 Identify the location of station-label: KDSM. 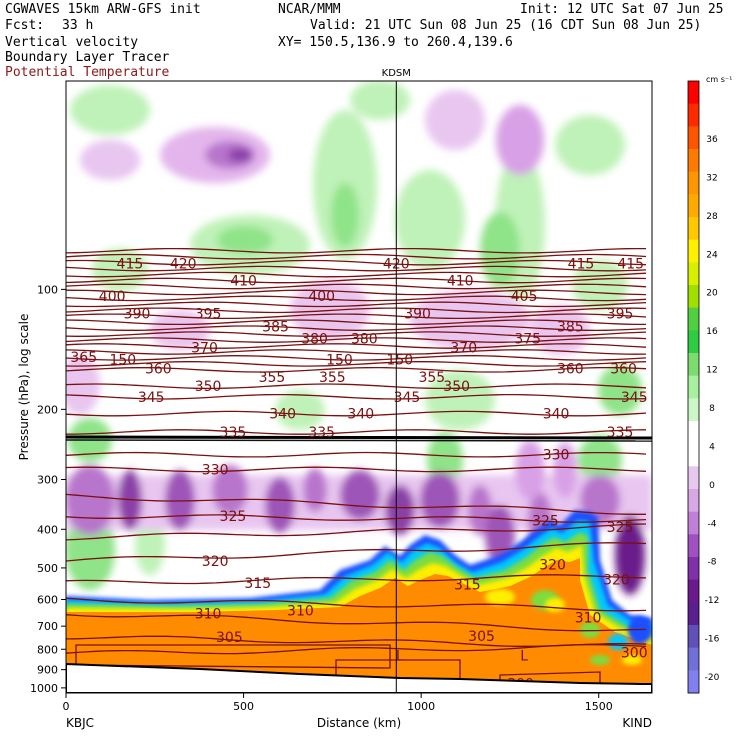
(396, 73).